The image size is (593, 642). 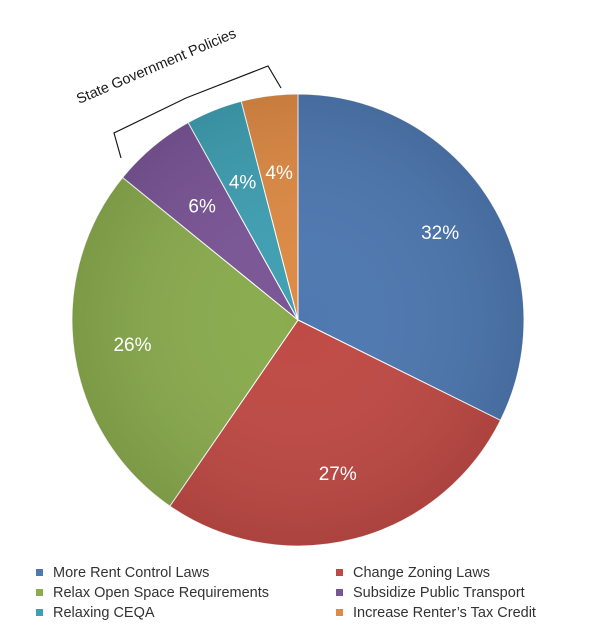 I want to click on legend-item: More Rent Control Laws, so click(x=186, y=572).